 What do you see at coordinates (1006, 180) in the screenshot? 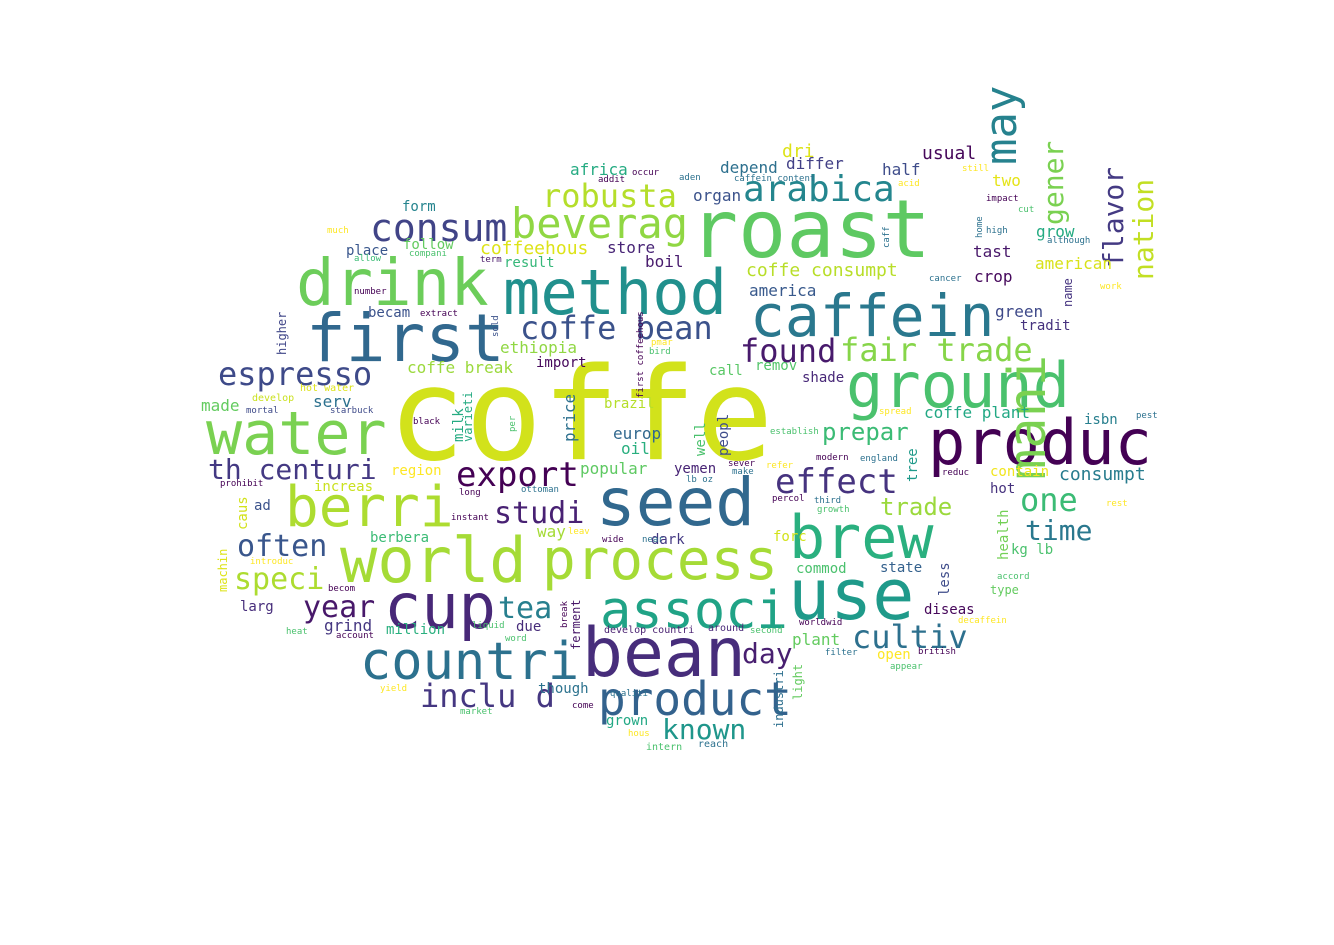
I see `word-two: two` at bounding box center [1006, 180].